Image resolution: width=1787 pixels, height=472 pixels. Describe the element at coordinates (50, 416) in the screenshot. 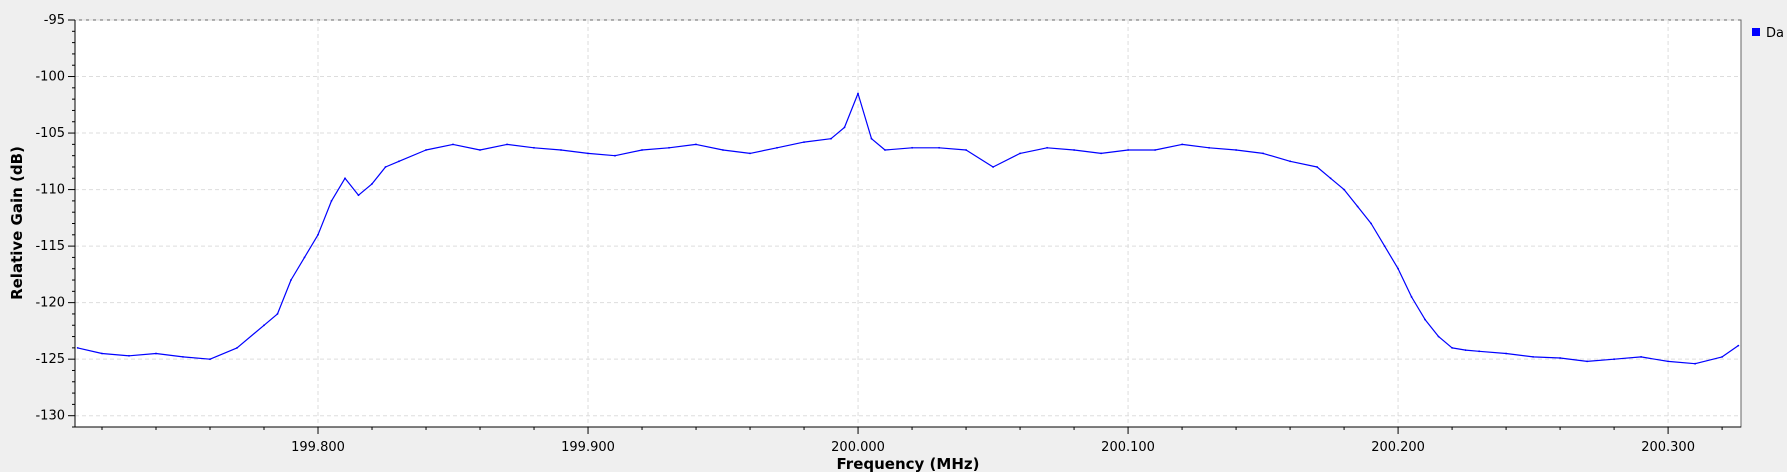

I see `y-tick-label: -130` at that location.